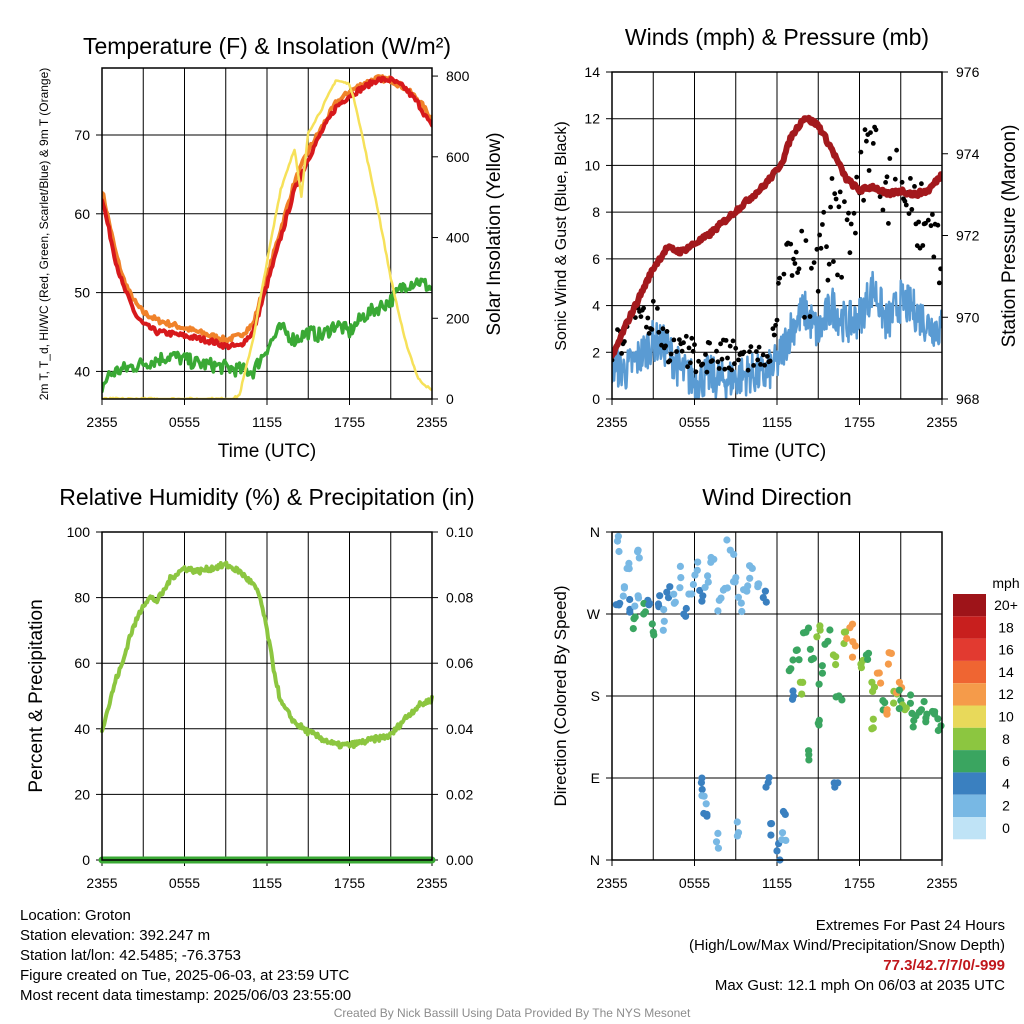 This screenshot has width=1024, height=1024. I want to click on y-tick-label: 12, so click(592, 119).